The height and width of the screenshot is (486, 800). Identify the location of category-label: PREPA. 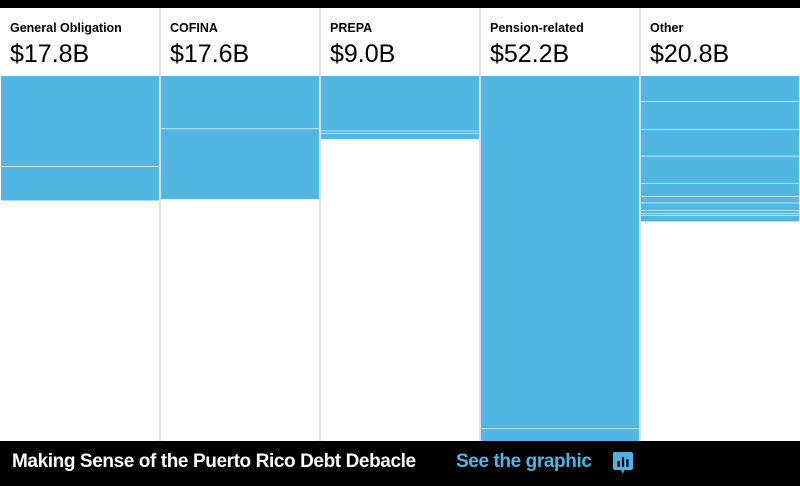
(351, 28).